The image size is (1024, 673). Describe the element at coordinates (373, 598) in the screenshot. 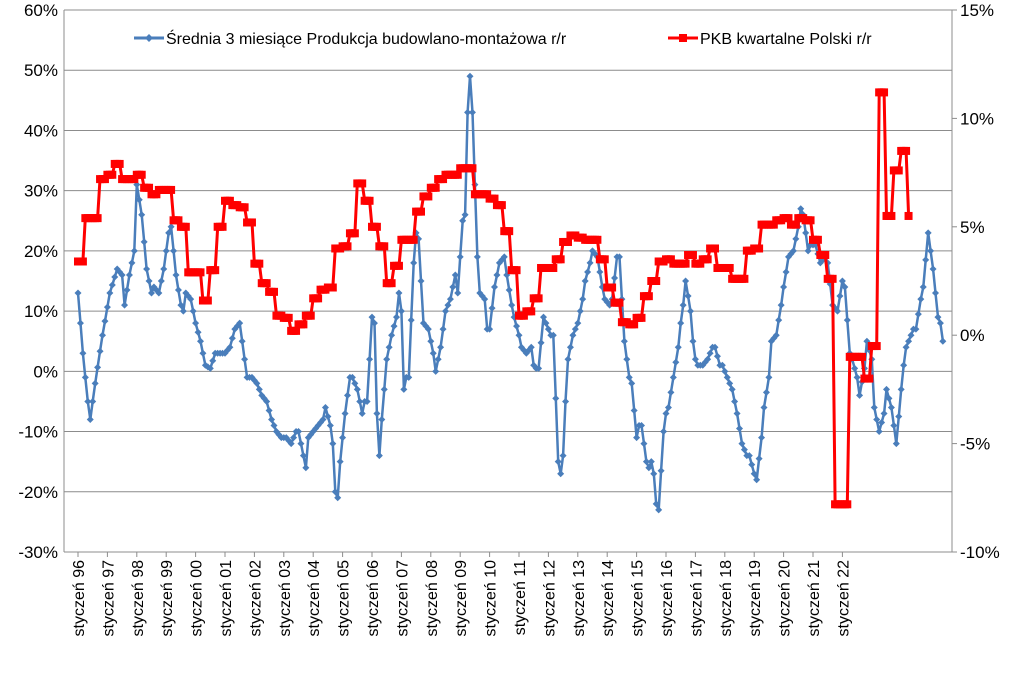

I see `x-tick-label: styczeń 06` at that location.